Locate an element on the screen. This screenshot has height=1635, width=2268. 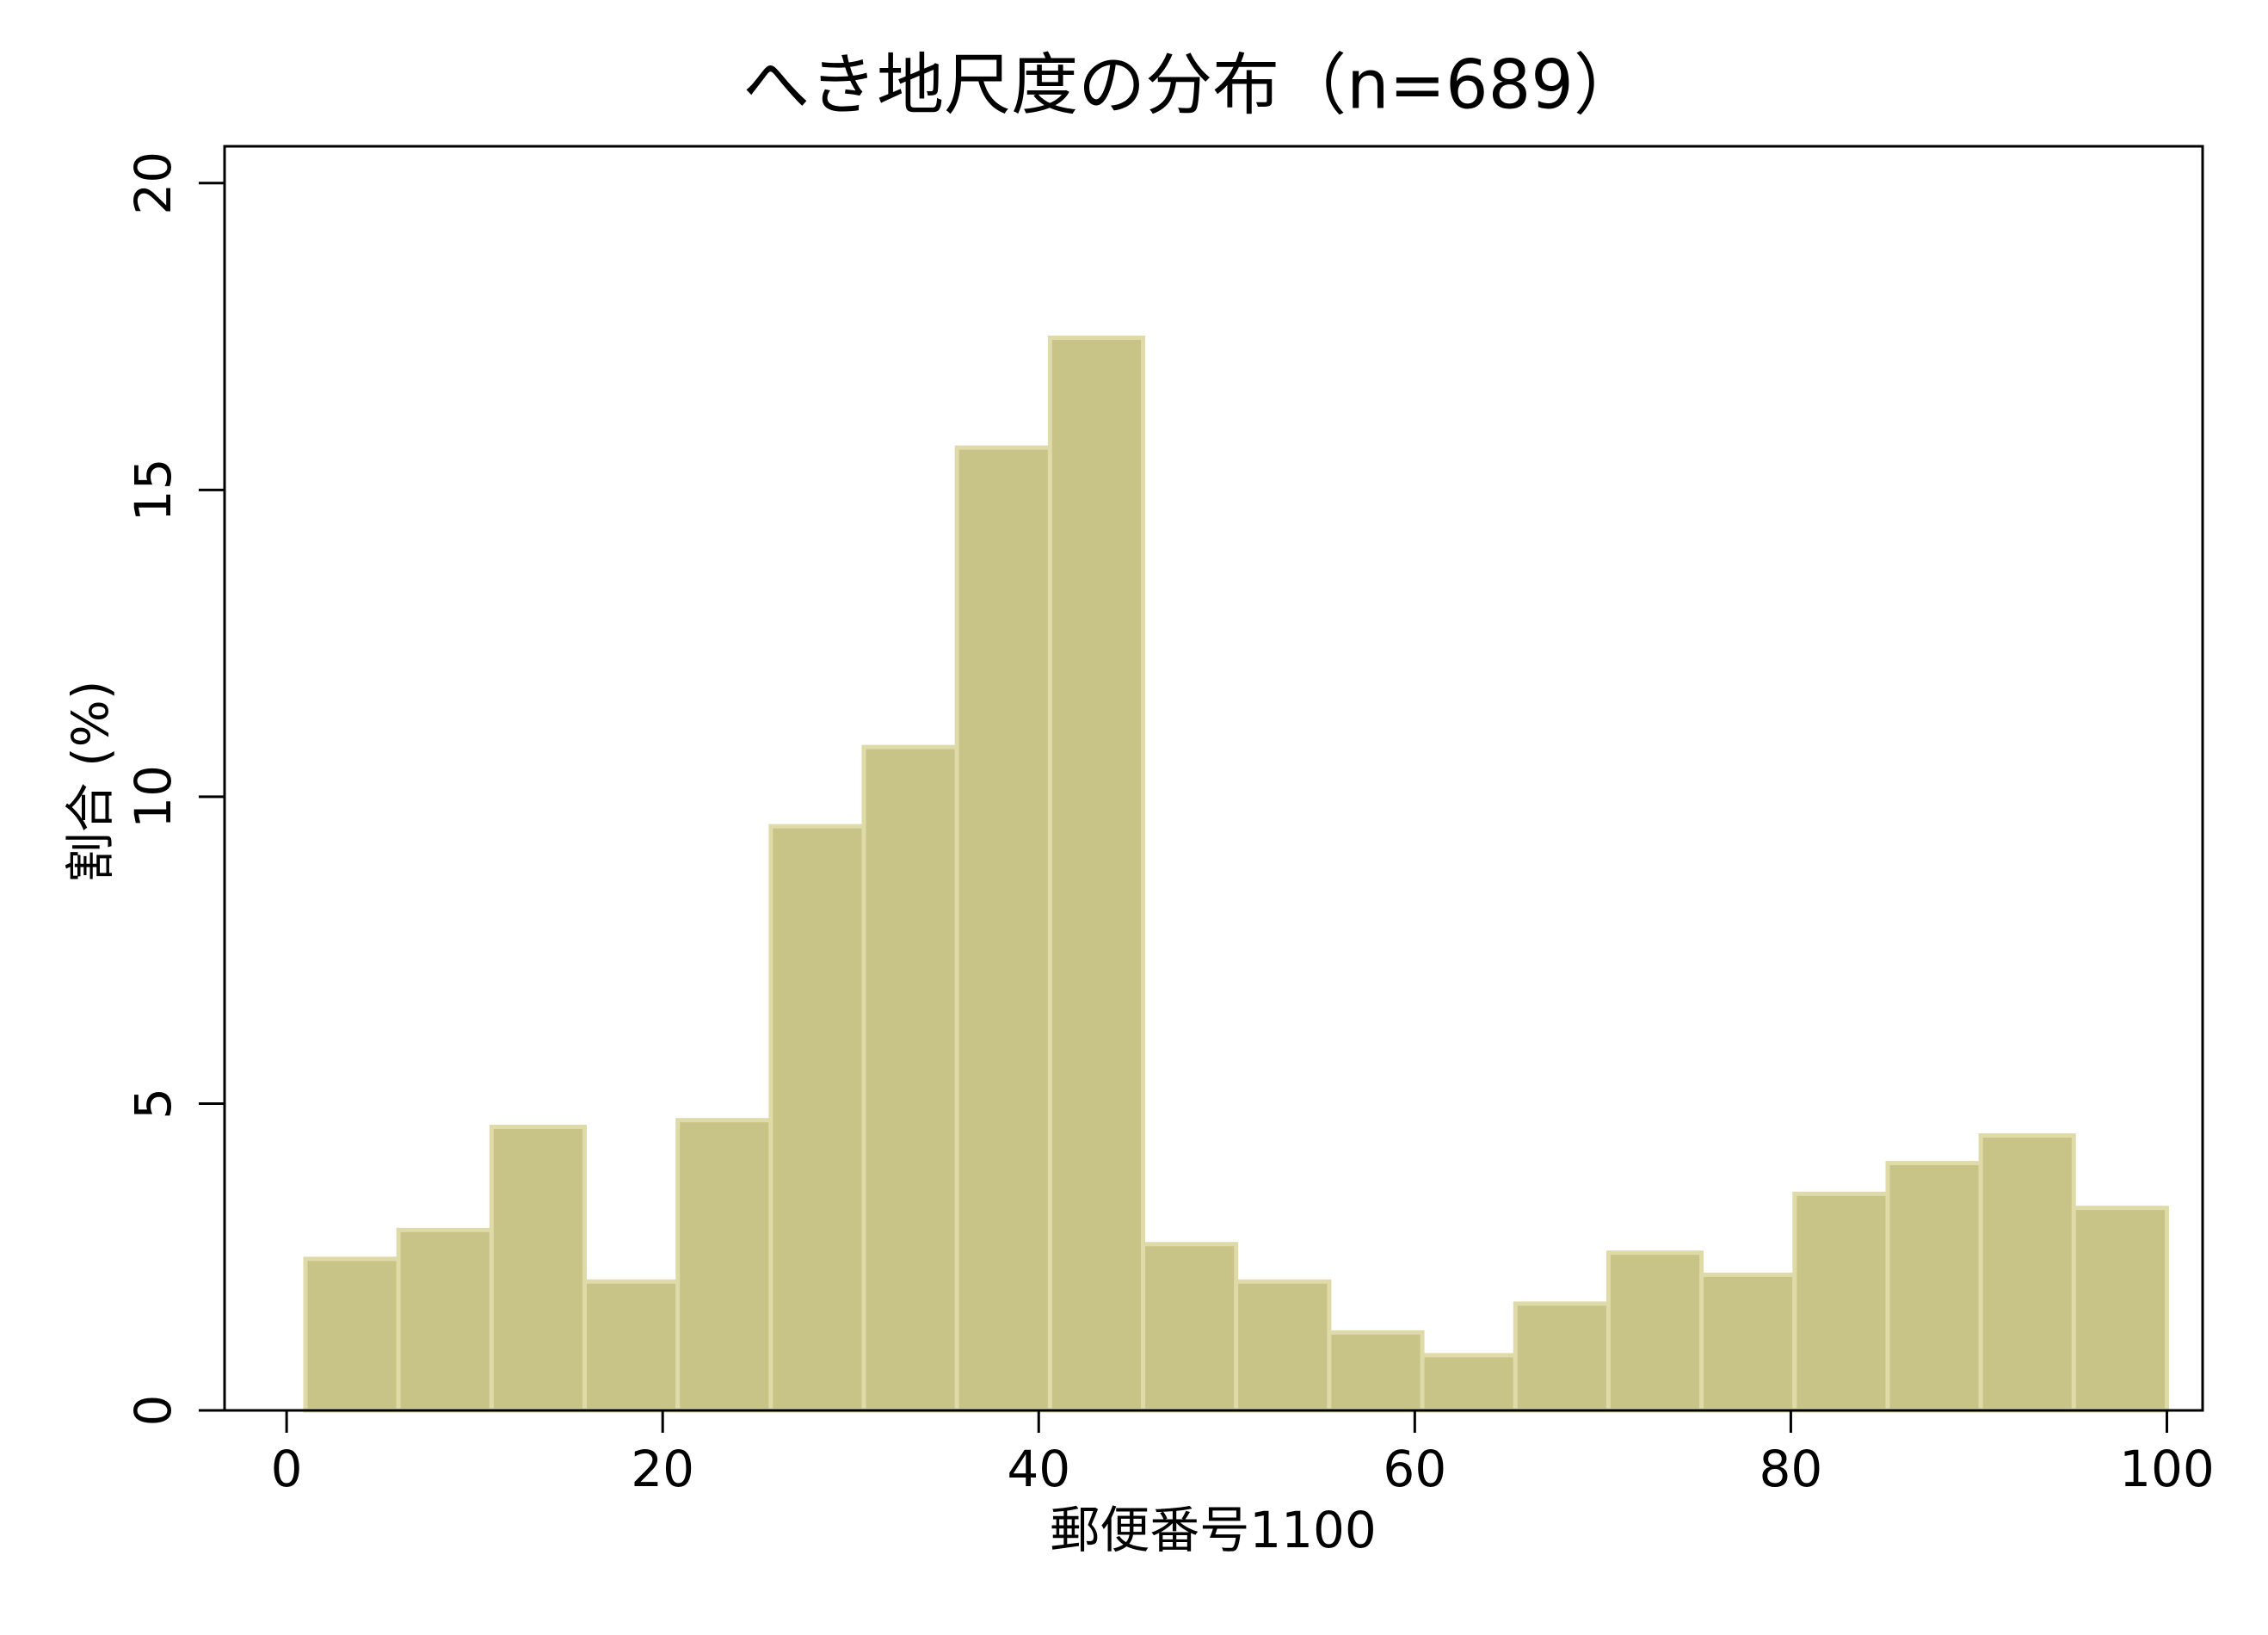
x-tick-label: 80 is located at coordinates (1790, 1469).